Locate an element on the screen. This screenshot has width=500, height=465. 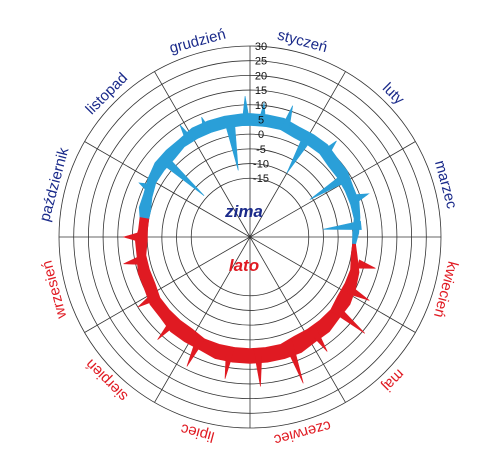
tick-label-2: 20 is located at coordinates (261, 76).